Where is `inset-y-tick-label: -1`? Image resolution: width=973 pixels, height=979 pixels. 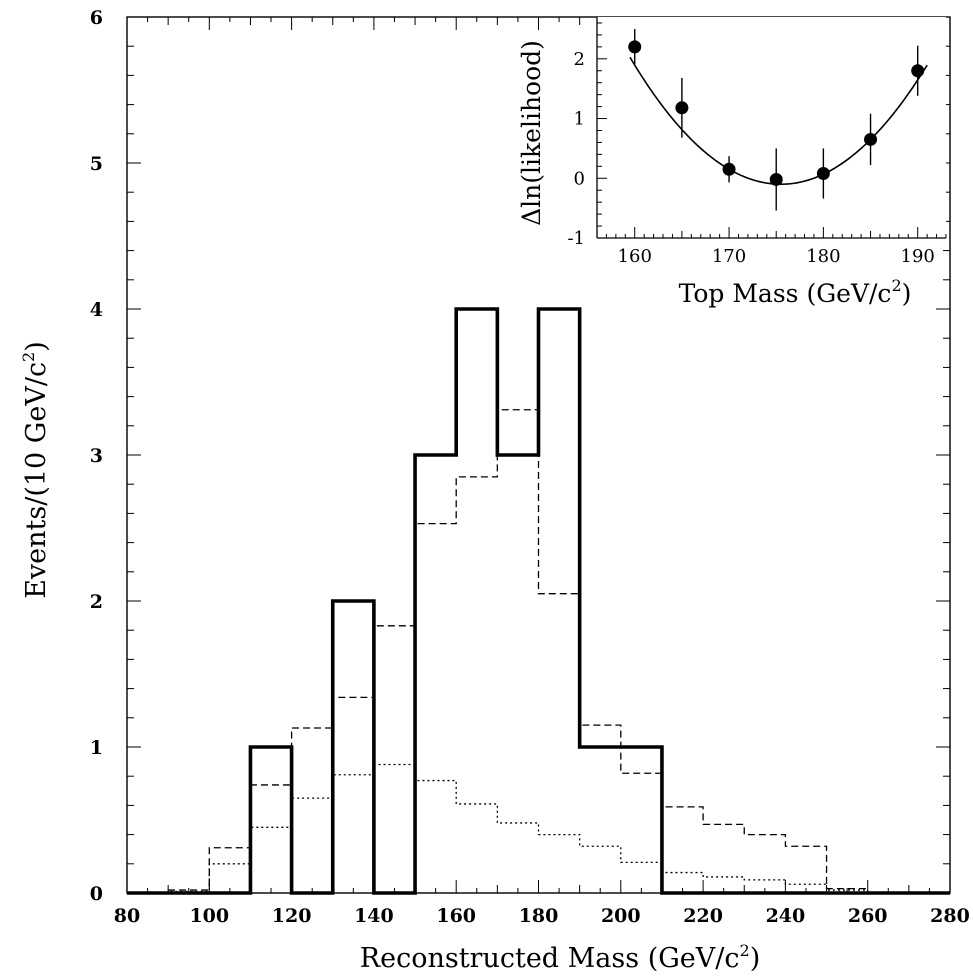
inset-y-tick-label: -1 is located at coordinates (576, 238).